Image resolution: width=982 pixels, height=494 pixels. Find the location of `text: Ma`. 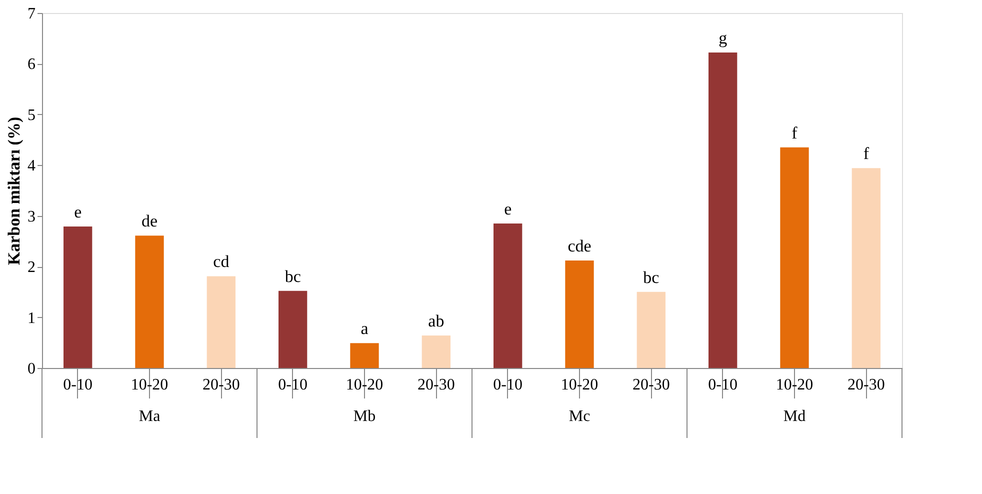

text: Ma is located at coordinates (149, 416).